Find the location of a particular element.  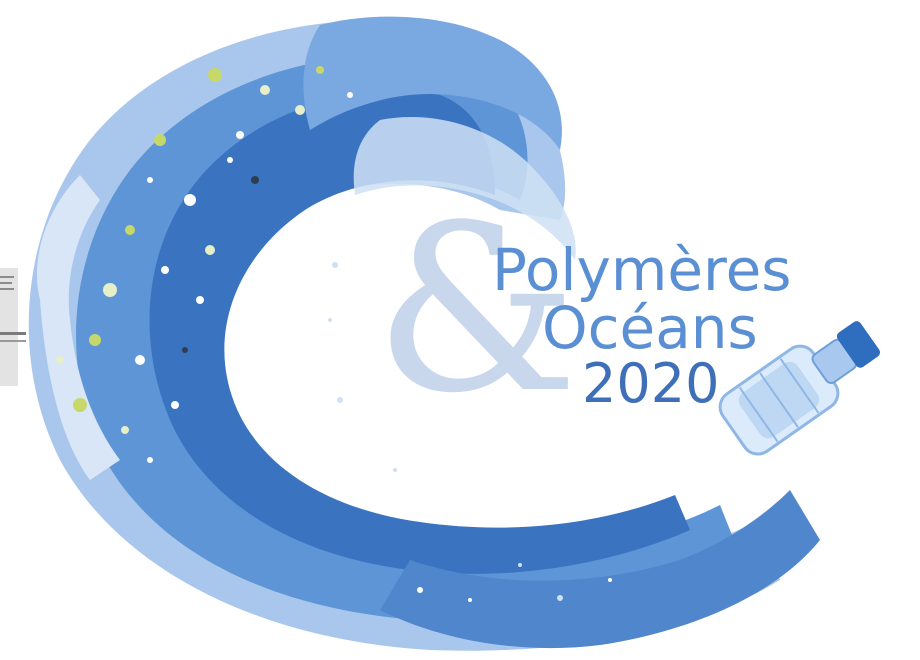

plastic-bottle-icon is located at coordinates (799, 388).